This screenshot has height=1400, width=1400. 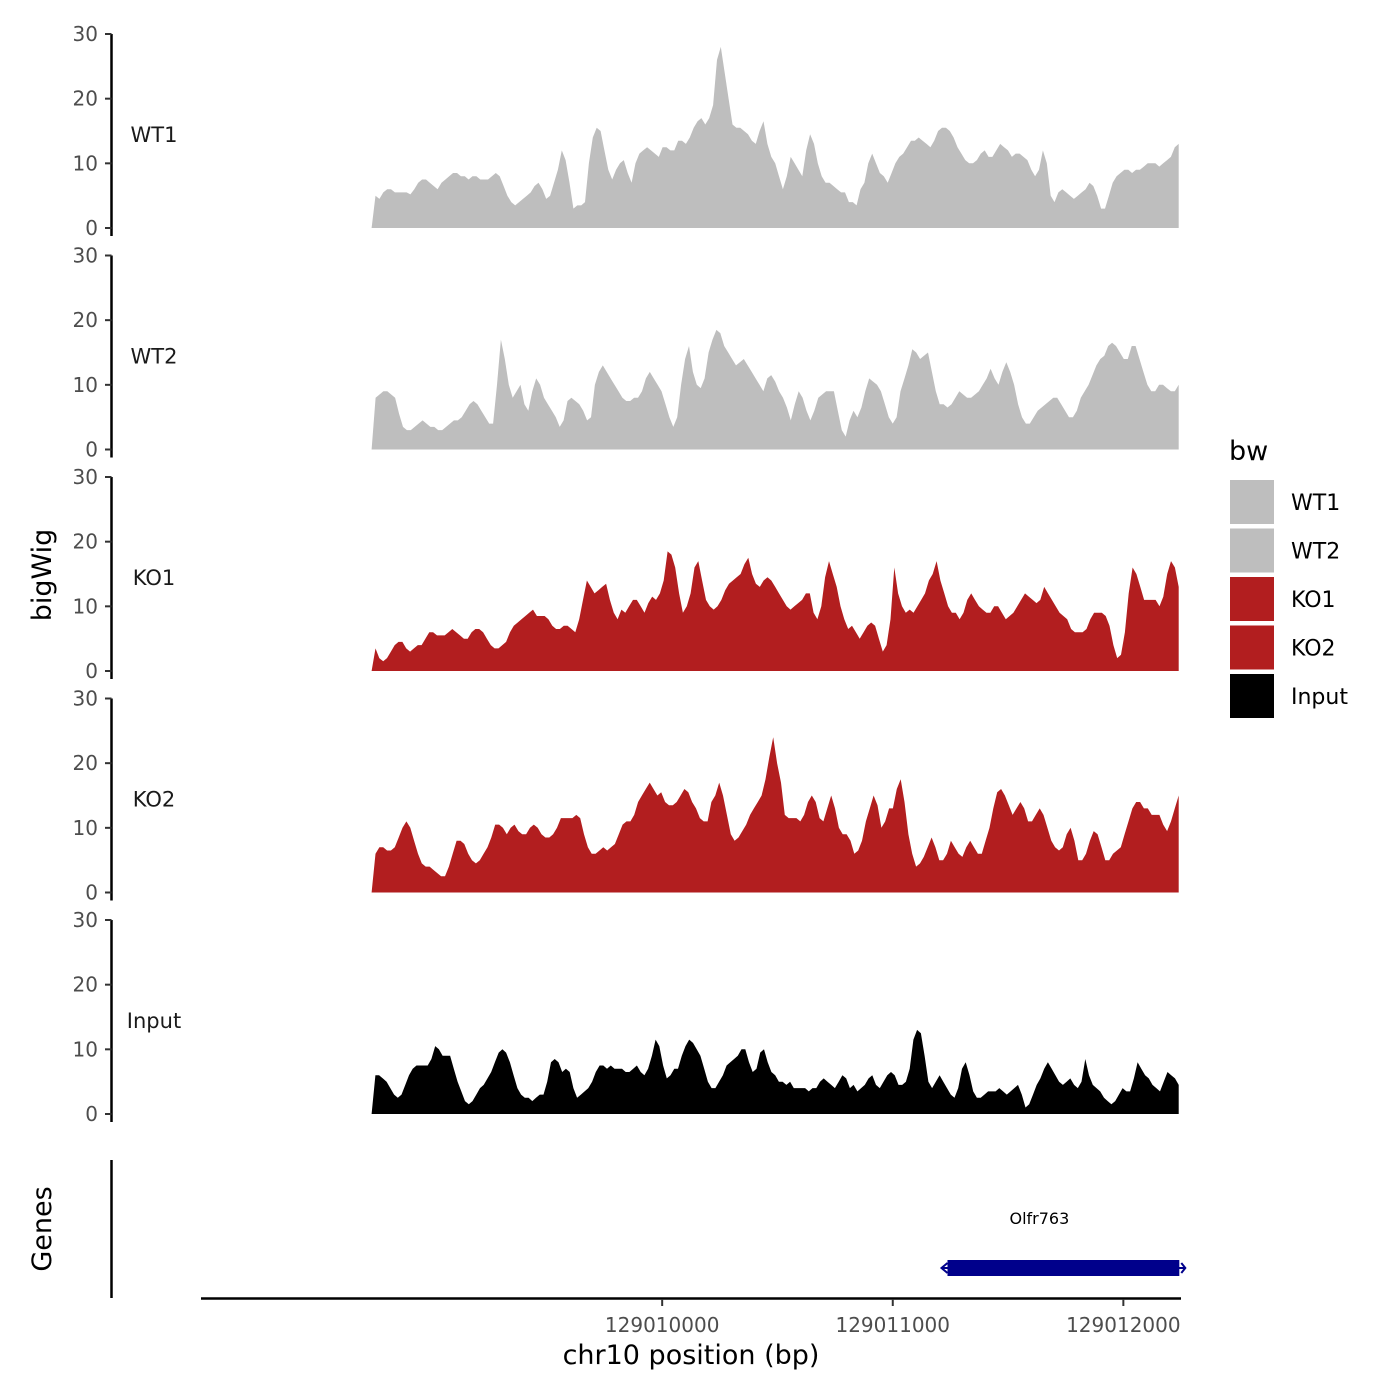 I want to click on gene-models: Olfr763, so click(x=1063, y=1242).